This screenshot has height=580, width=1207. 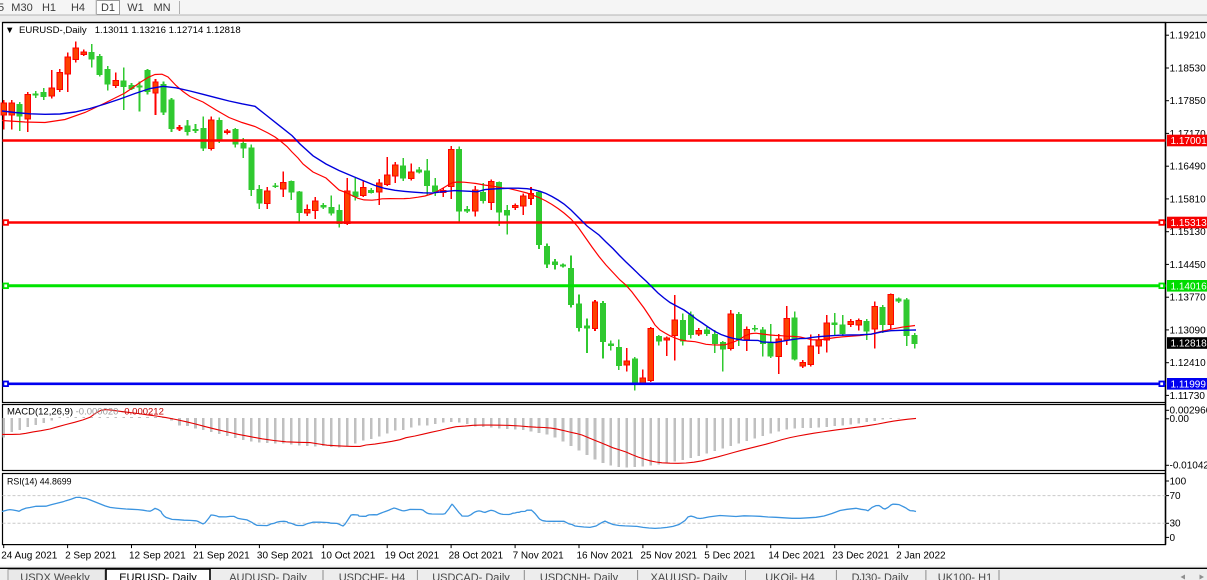 I want to click on svg-text: 1.12818, so click(x=1189, y=344).